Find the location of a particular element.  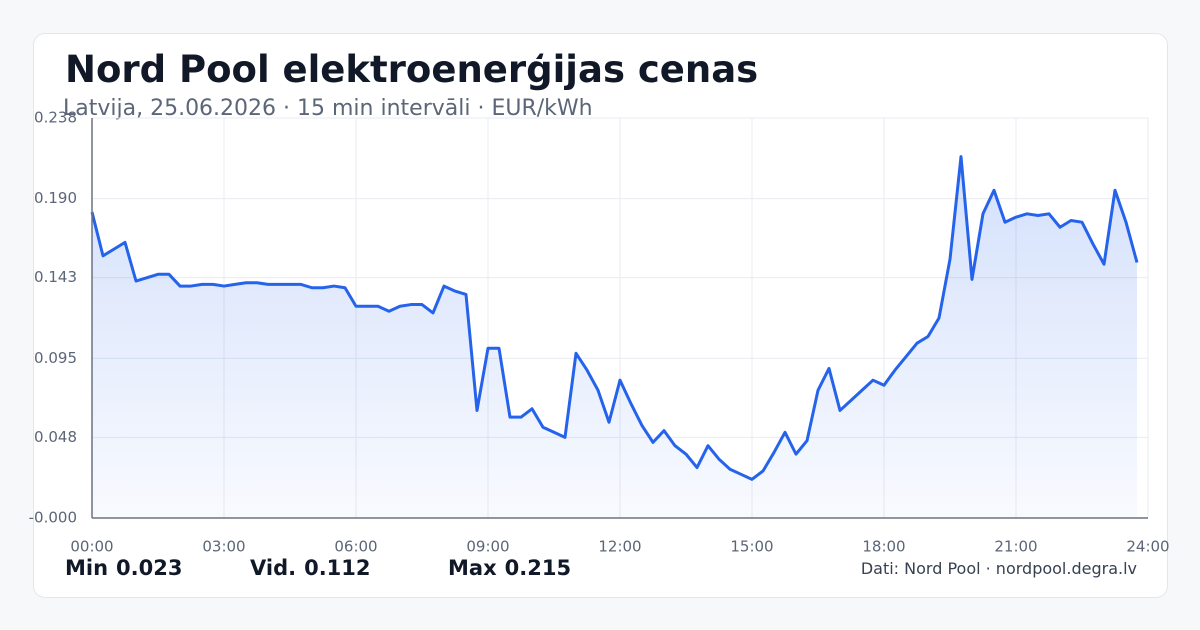

x-tick-label: 12:00 is located at coordinates (619, 547).